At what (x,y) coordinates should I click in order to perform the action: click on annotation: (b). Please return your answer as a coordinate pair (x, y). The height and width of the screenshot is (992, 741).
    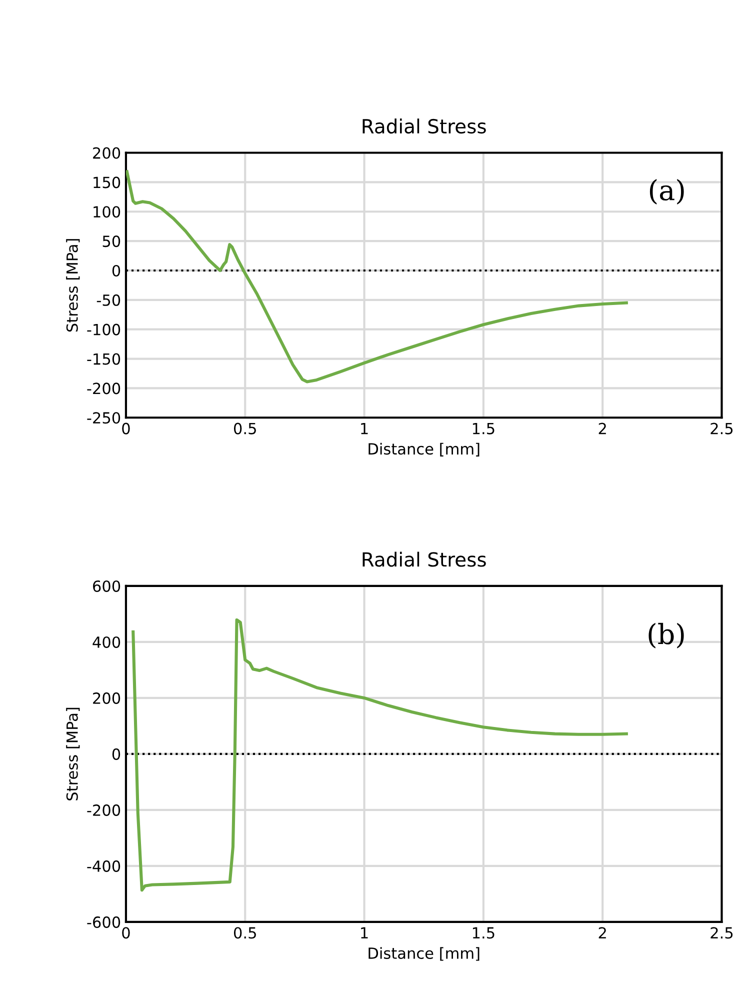
    Looking at the image, I should click on (666, 635).